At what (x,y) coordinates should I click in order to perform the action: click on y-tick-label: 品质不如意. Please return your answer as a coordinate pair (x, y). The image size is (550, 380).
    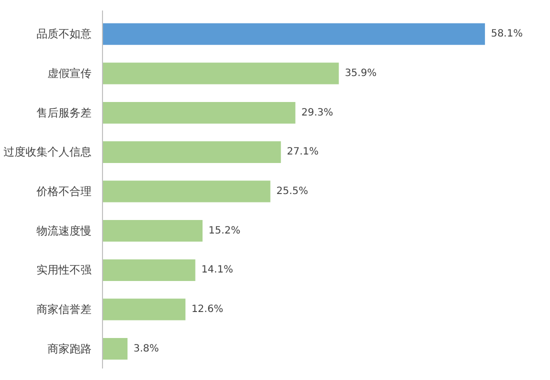
    Looking at the image, I should click on (64, 34).